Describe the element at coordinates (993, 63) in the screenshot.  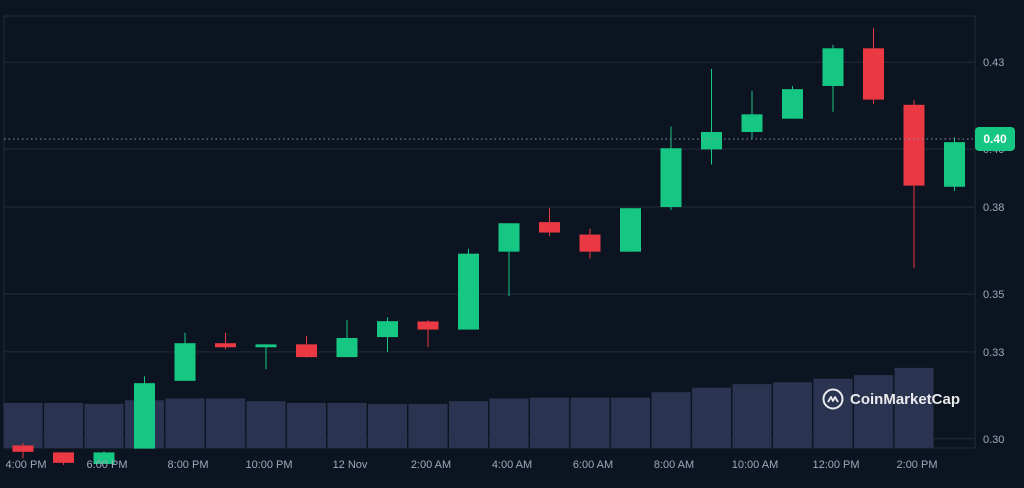
I see `y-tick-label-0: 0.43` at that location.